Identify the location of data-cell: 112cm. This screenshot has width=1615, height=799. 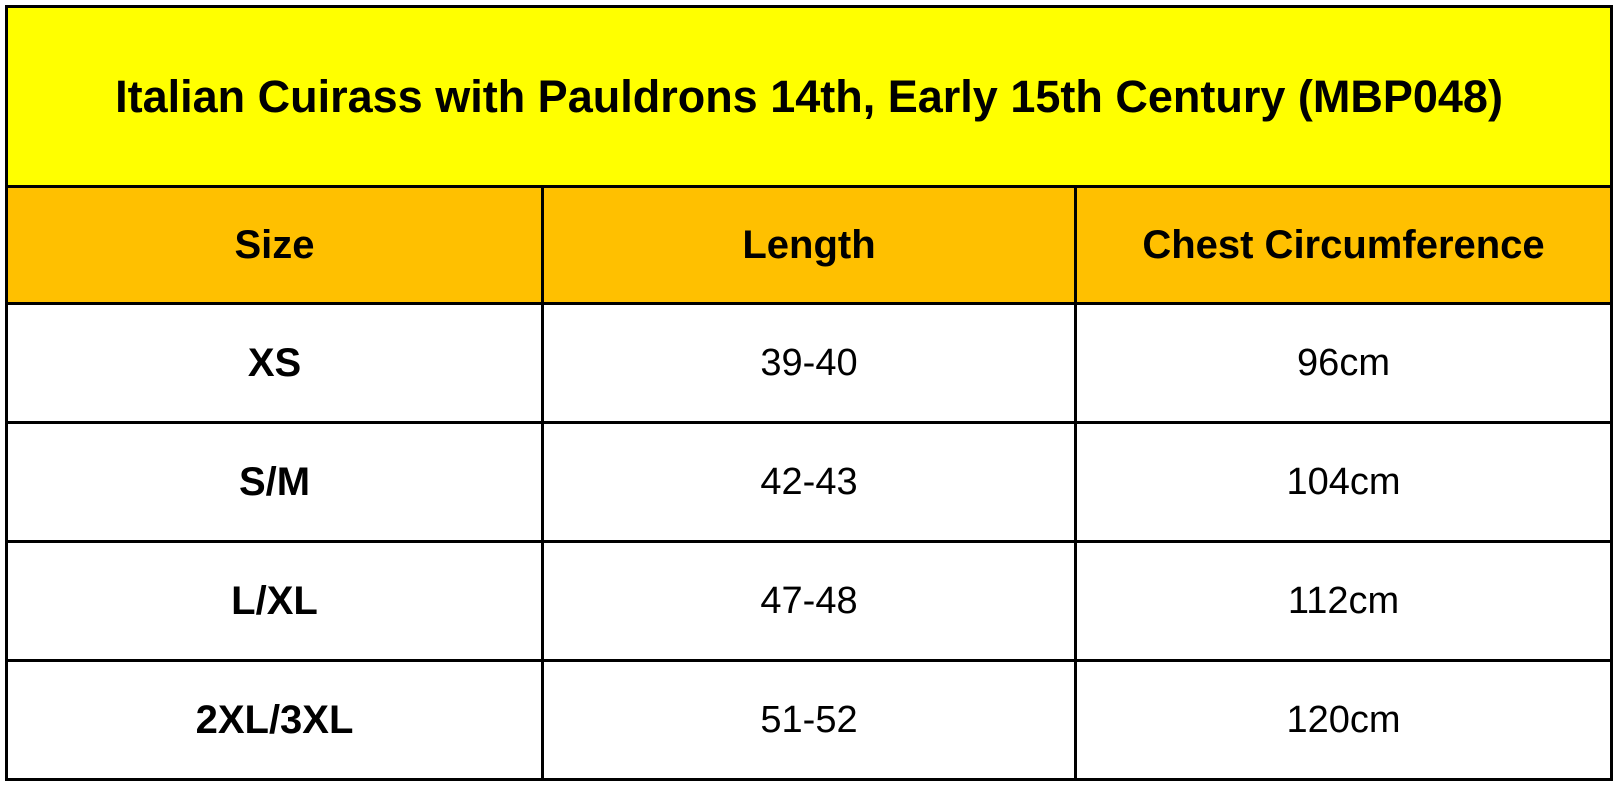
(1343, 601).